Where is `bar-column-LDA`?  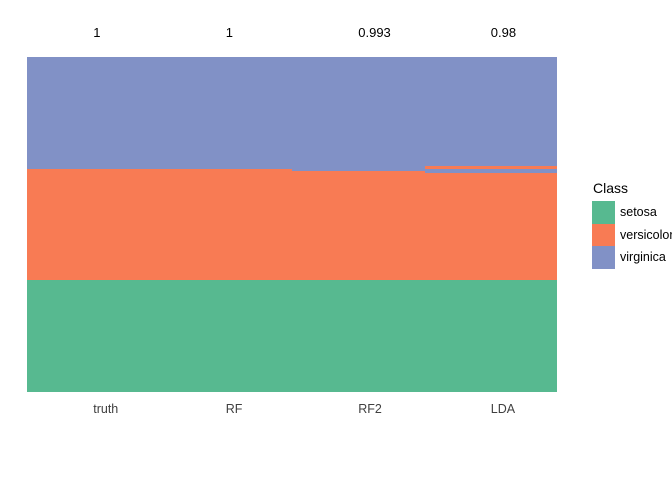
bar-column-LDA is located at coordinates (490, 224).